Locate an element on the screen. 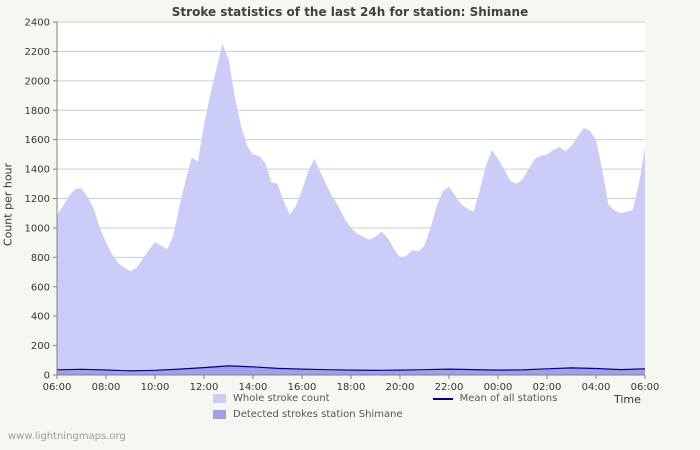 The image size is (700, 450). y-tick-label: 400 is located at coordinates (40, 317).